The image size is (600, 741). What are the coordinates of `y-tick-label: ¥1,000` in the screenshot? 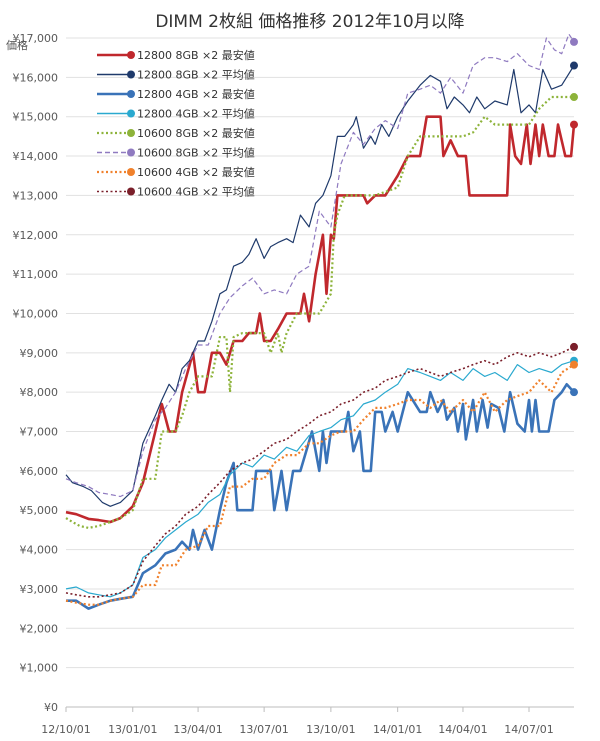 It's located at (39, 668).